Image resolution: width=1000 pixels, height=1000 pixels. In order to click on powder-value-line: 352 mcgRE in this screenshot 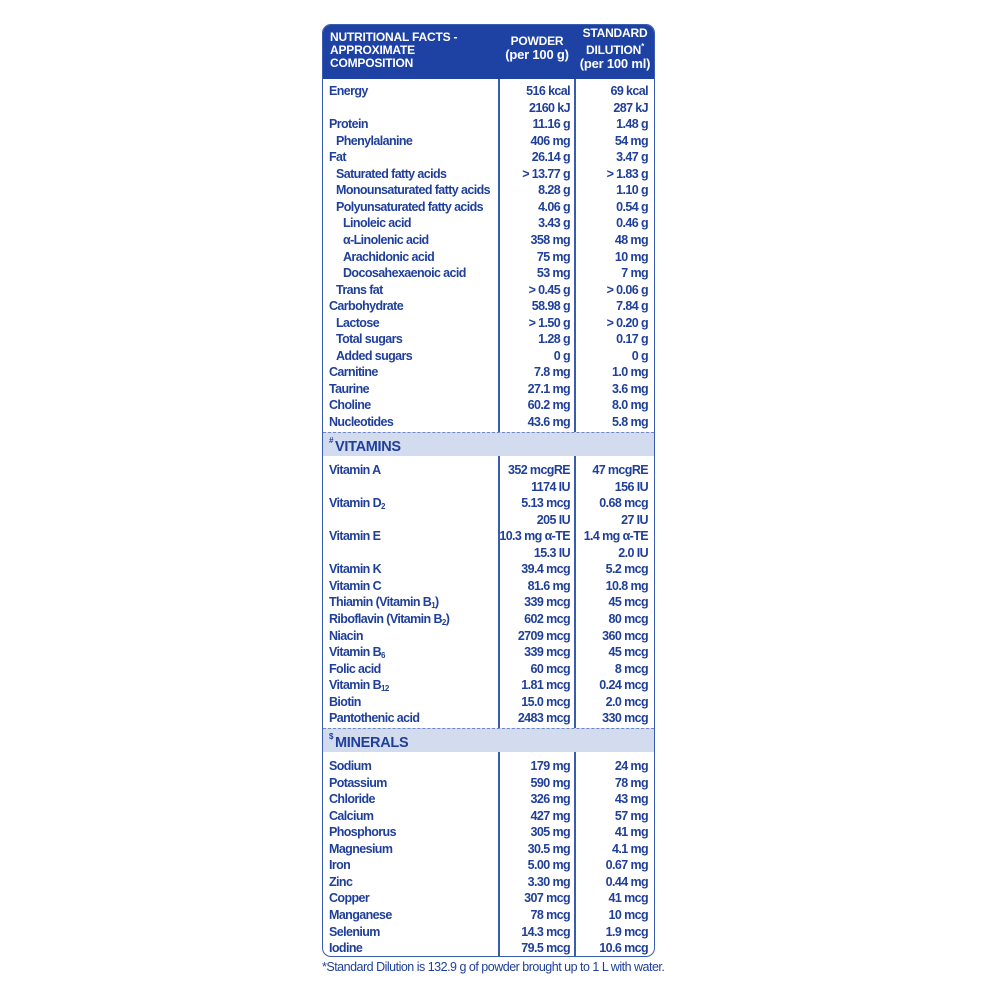, I will do `click(539, 470)`.